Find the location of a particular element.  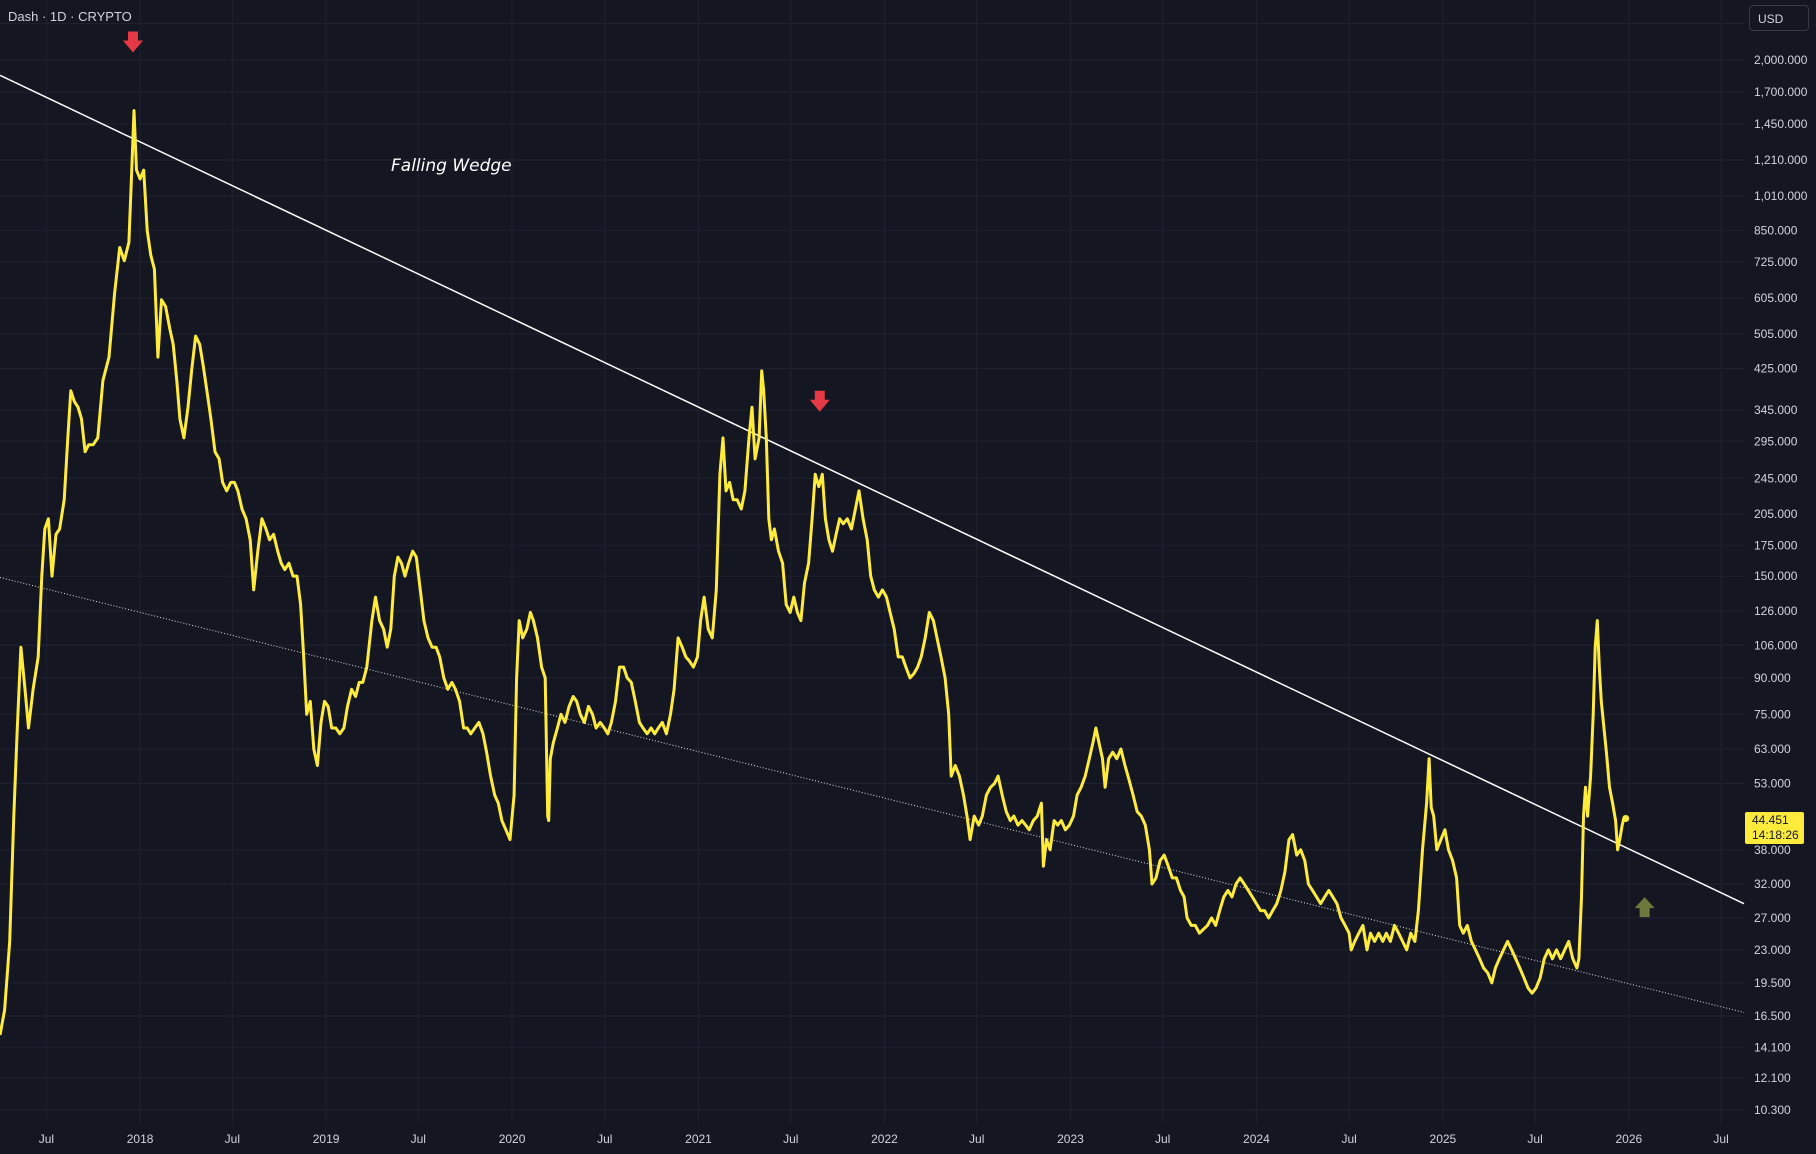

last-price-dot is located at coordinates (1626, 819).